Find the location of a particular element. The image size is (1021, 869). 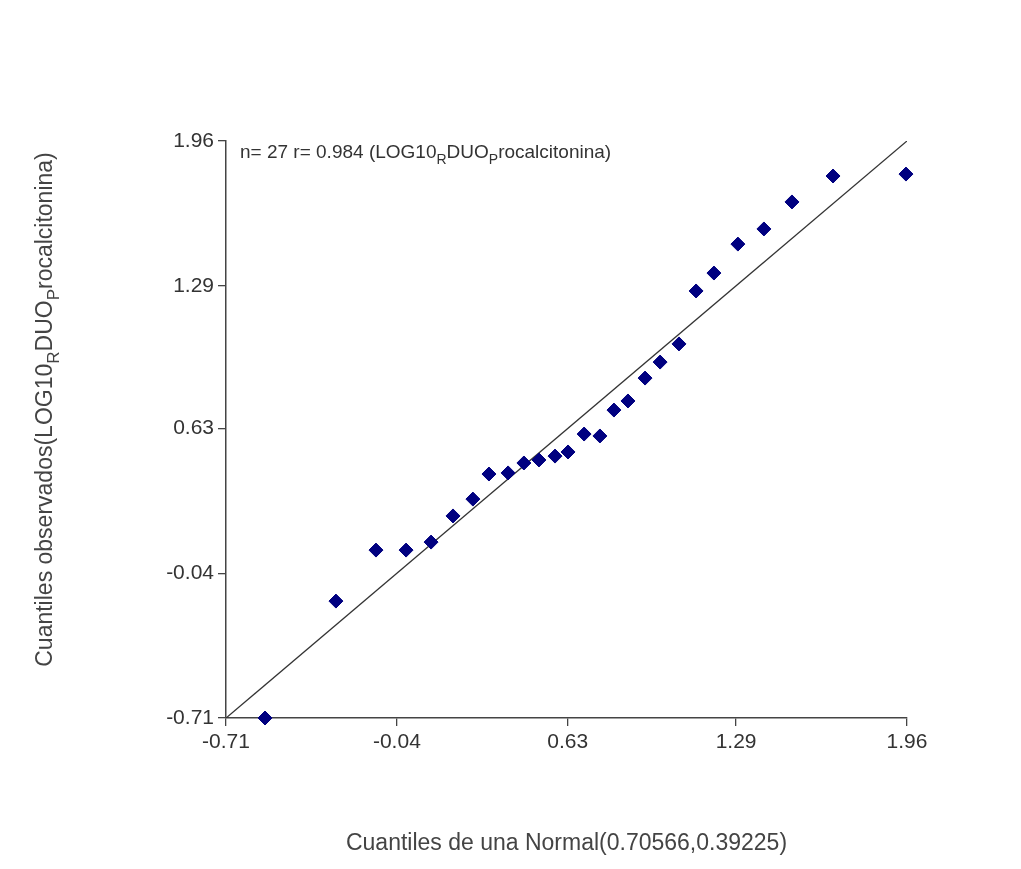

y-tick-label: 1.96 is located at coordinates (193, 139).